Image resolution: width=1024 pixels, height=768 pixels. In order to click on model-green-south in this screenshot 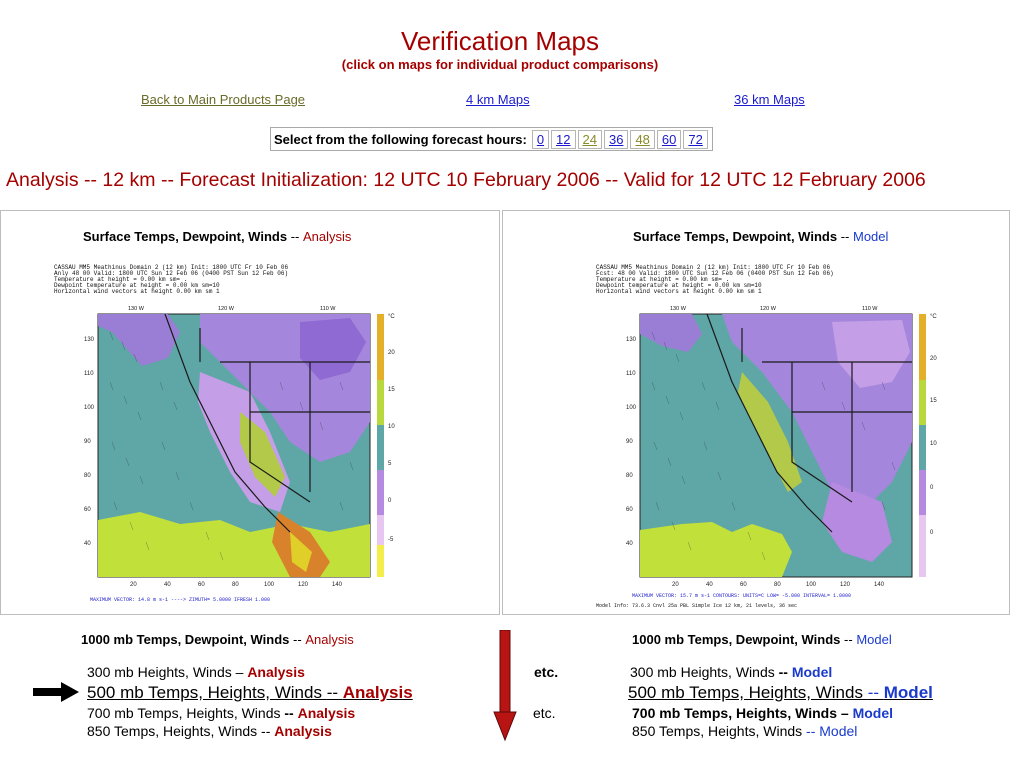, I will do `click(716, 549)`.